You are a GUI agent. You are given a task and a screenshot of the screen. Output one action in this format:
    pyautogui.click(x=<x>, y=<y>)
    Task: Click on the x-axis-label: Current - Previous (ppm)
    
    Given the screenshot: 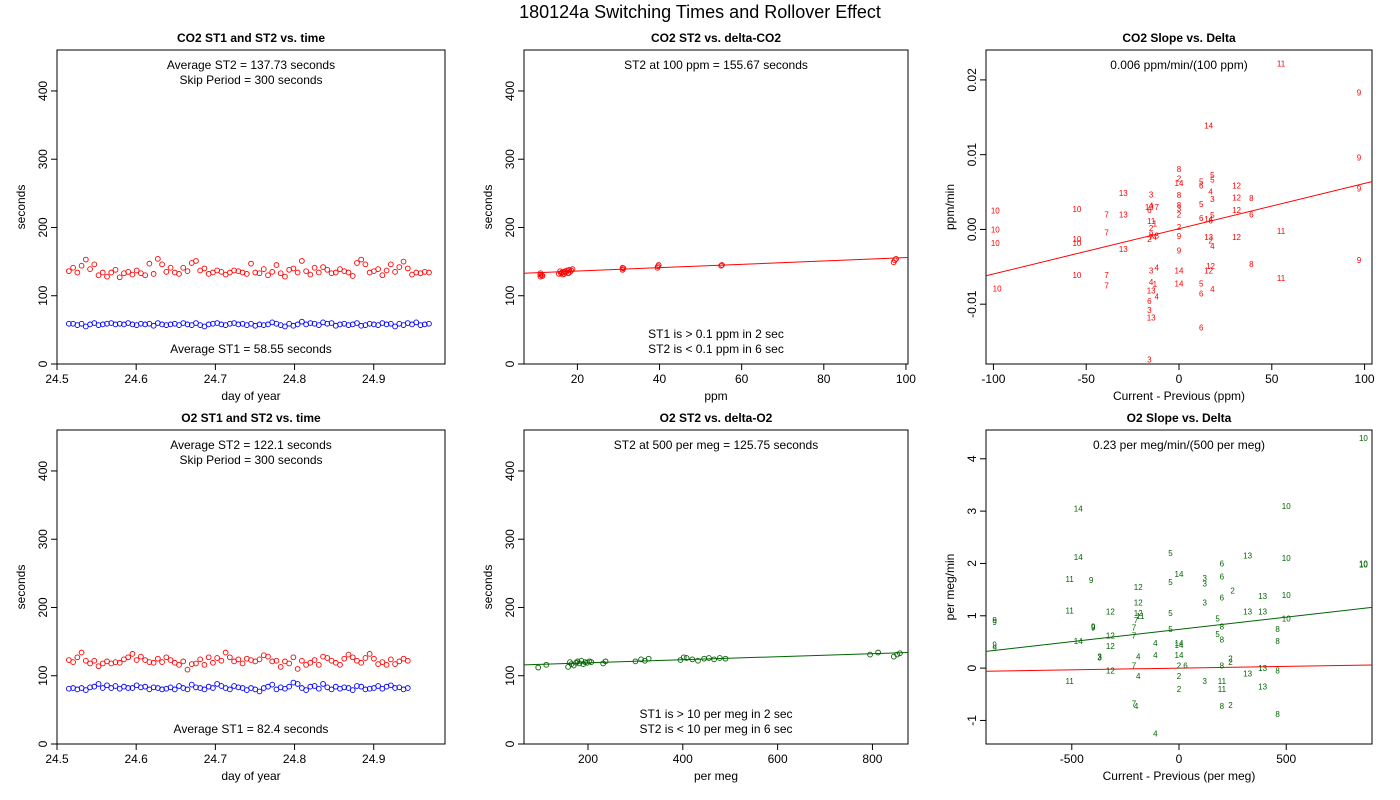 What is the action you would take?
    pyautogui.click(x=1179, y=396)
    